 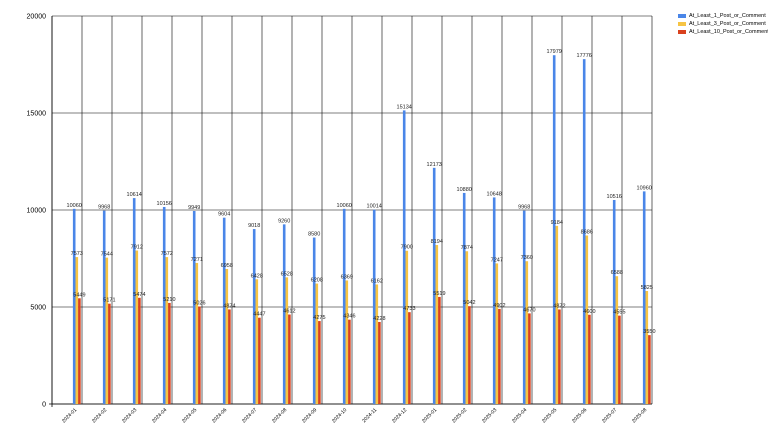 What do you see at coordinates (587, 232) in the screenshot?
I see `data-label: 8686` at bounding box center [587, 232].